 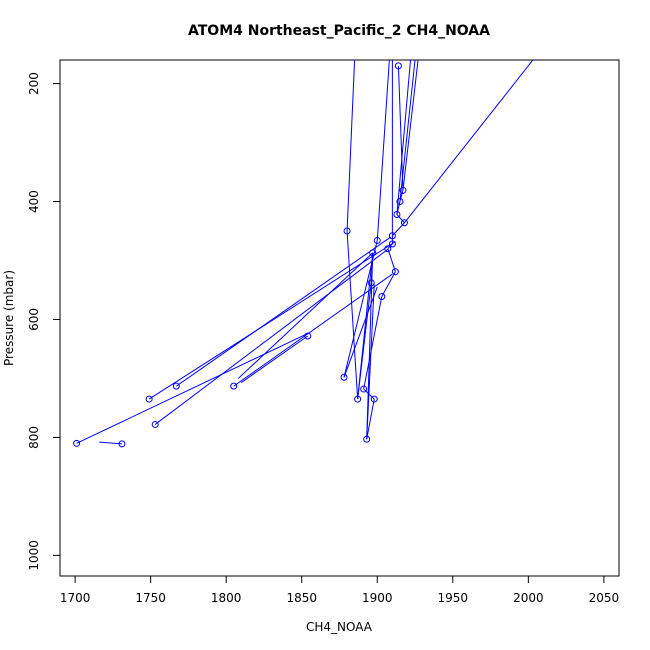 I want to click on x-tick-label: 2050, so click(x=604, y=598).